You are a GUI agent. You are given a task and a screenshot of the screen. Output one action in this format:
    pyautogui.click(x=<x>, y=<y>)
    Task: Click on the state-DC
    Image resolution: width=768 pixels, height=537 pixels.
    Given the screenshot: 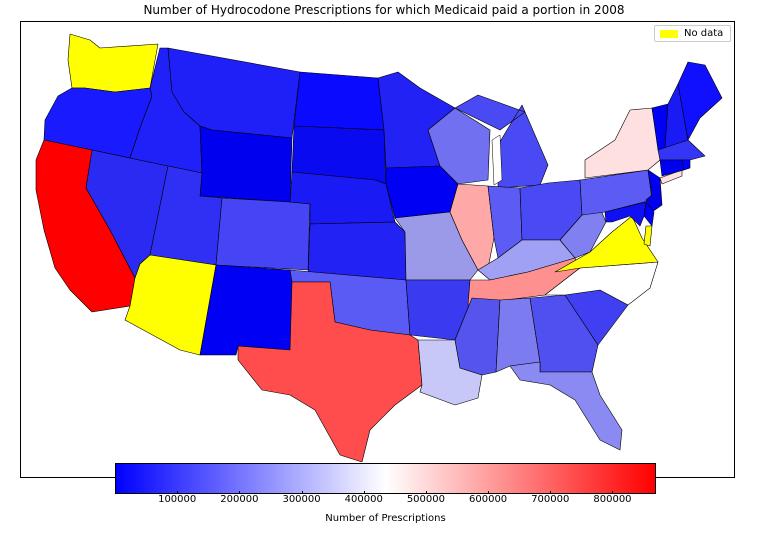 What is the action you would take?
    pyautogui.click(x=648, y=236)
    